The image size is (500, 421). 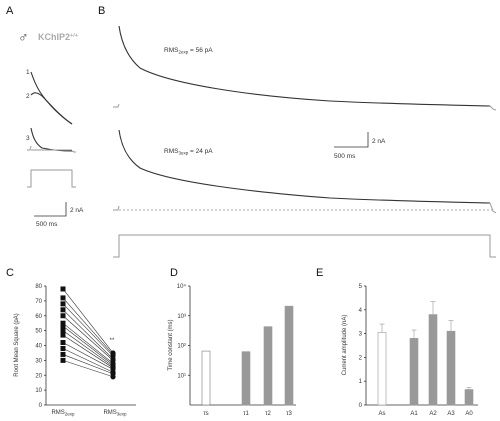 What do you see at coordinates (304, 246) in the screenshot?
I see `voltage-protocol-b` at bounding box center [304, 246].